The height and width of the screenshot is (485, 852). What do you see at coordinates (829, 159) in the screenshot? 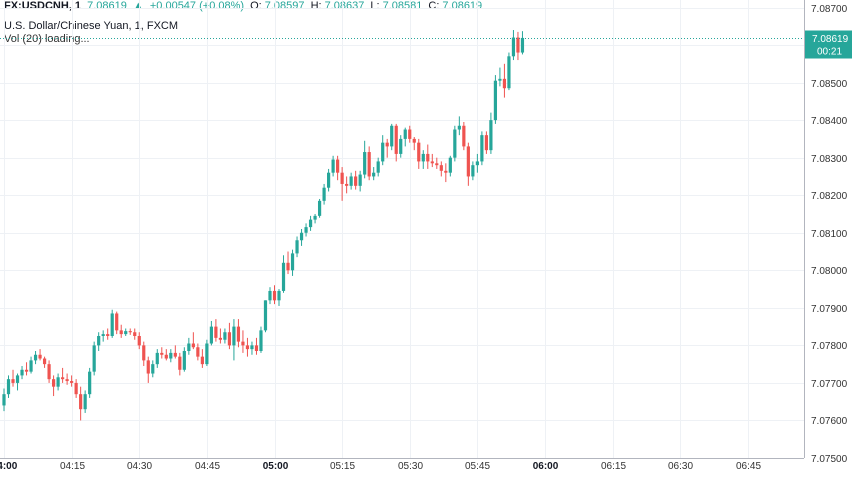
I see `y-tick-label: 7.08300` at bounding box center [829, 159].